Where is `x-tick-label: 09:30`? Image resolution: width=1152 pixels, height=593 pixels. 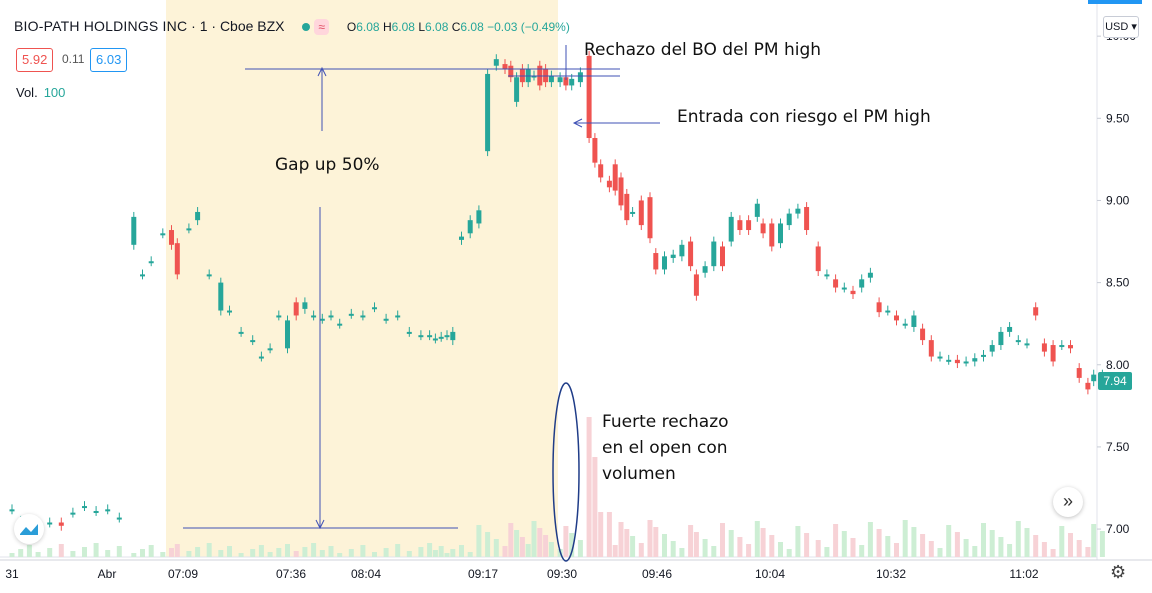
x-tick-label: 09:30 is located at coordinates (562, 574).